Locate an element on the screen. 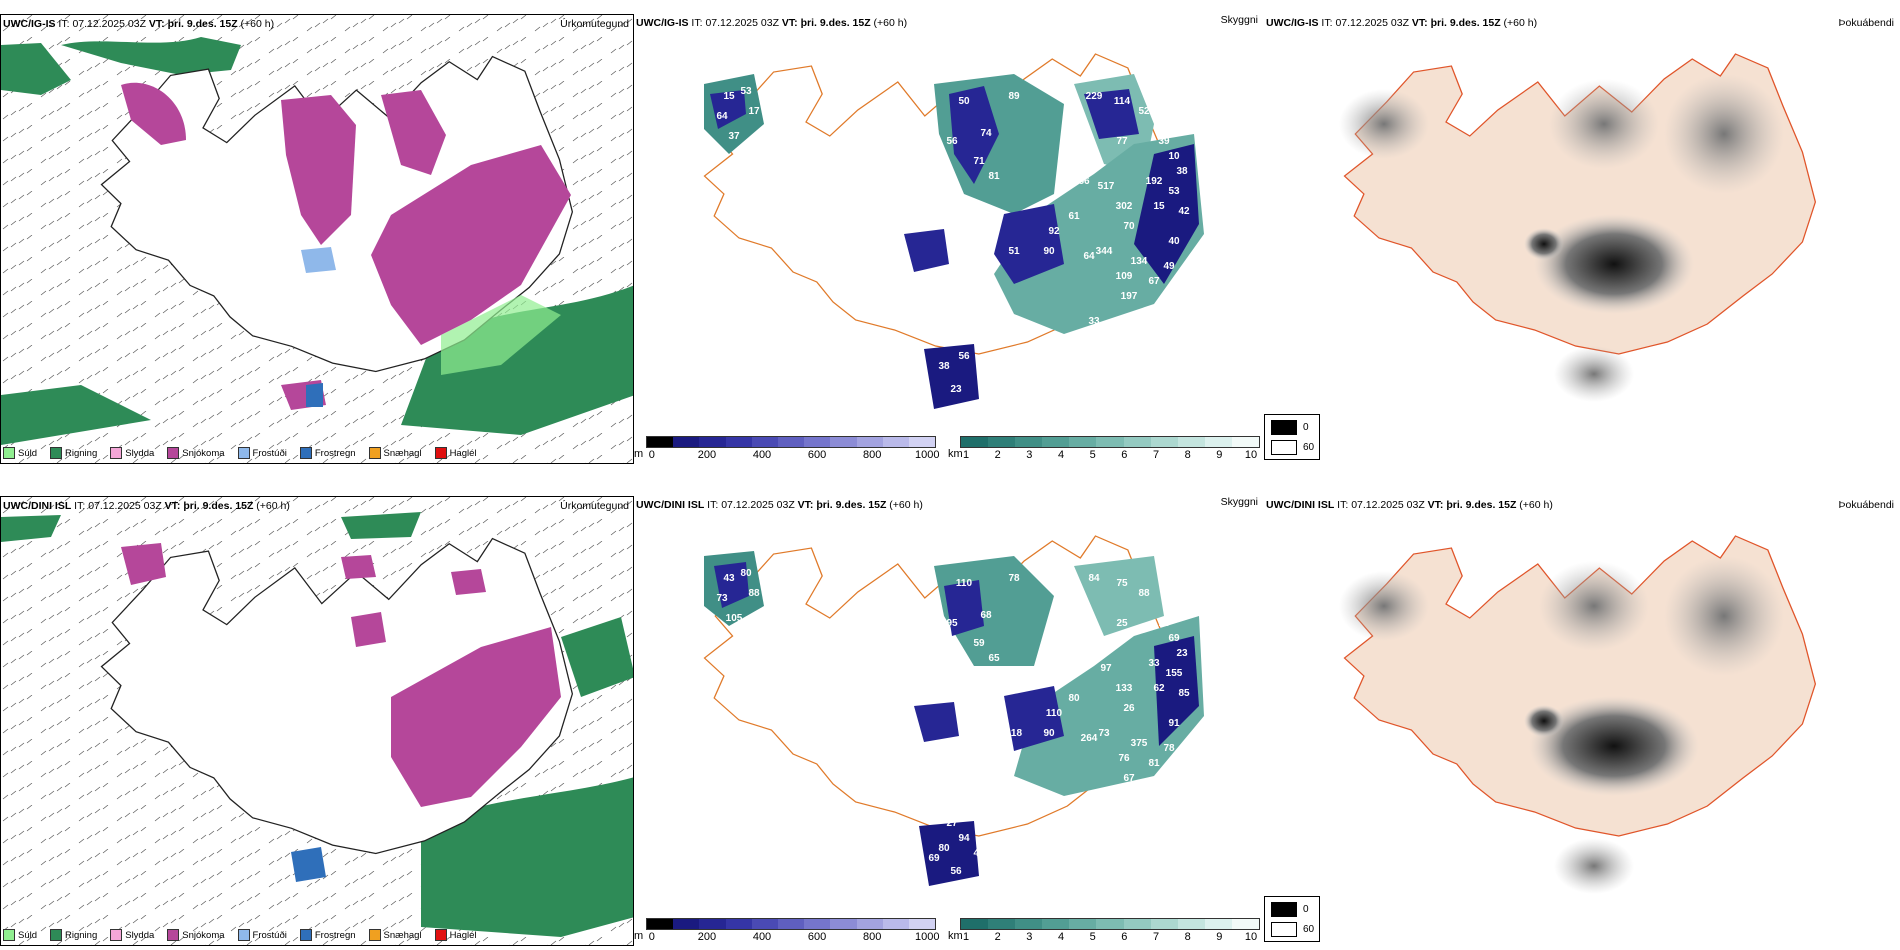 Image resolution: width=1900 pixels, height=950 pixels. fog-map-row2 is located at coordinates (1578, 714).